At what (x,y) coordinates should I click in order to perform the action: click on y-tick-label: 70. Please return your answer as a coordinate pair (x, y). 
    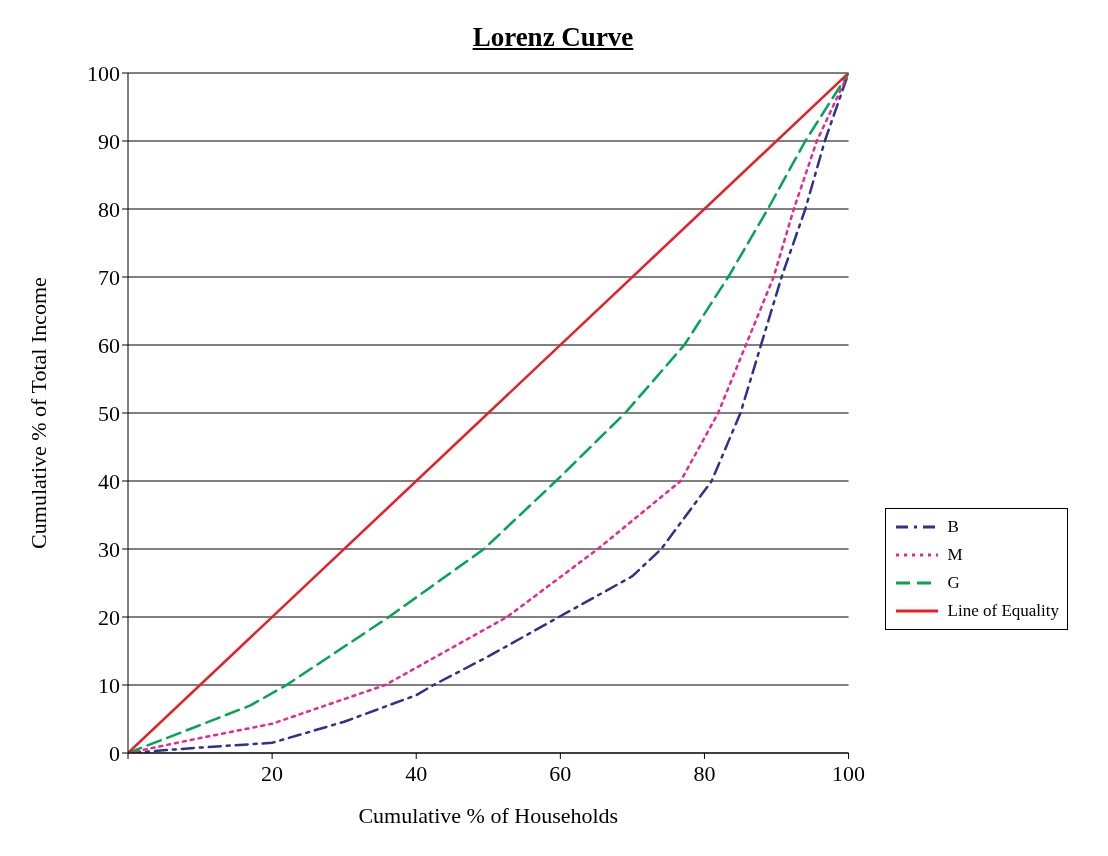
    Looking at the image, I should click on (109, 277).